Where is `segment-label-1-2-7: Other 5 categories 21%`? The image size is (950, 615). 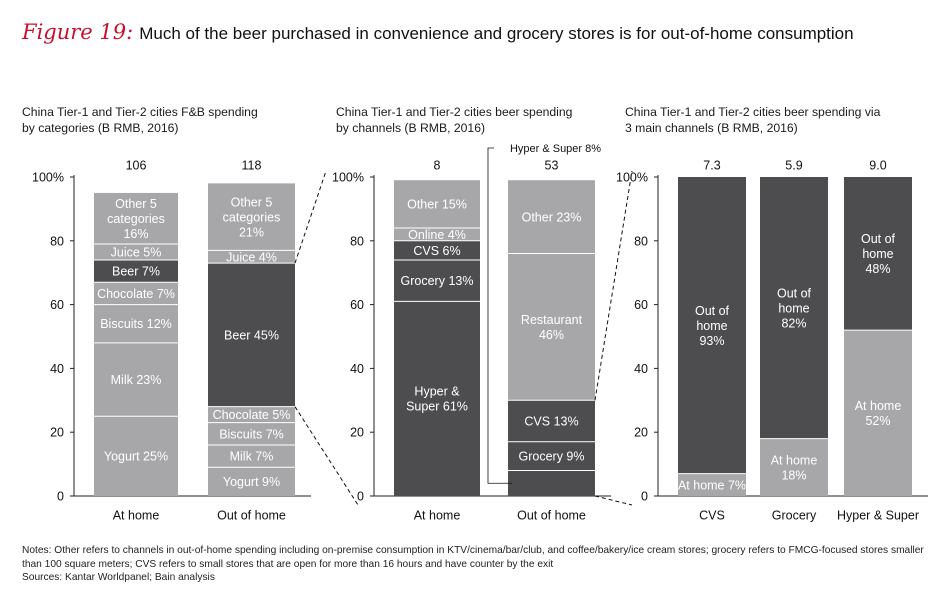
segment-label-1-2-7: Other 5 categories 21% is located at coordinates (252, 217).